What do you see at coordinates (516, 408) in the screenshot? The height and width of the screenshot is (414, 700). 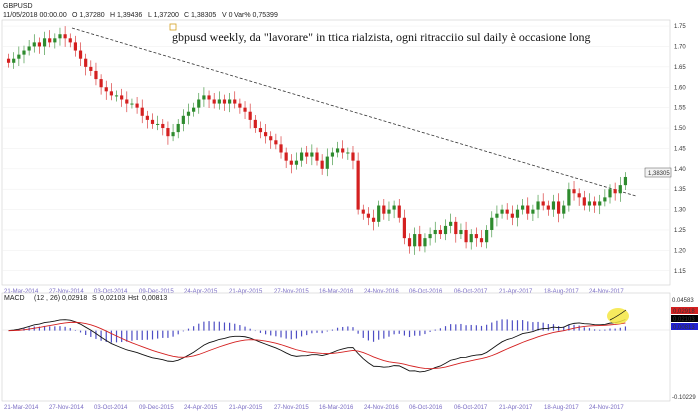 I see `x-tick-label: 21-Apr-2017` at bounding box center [516, 408].